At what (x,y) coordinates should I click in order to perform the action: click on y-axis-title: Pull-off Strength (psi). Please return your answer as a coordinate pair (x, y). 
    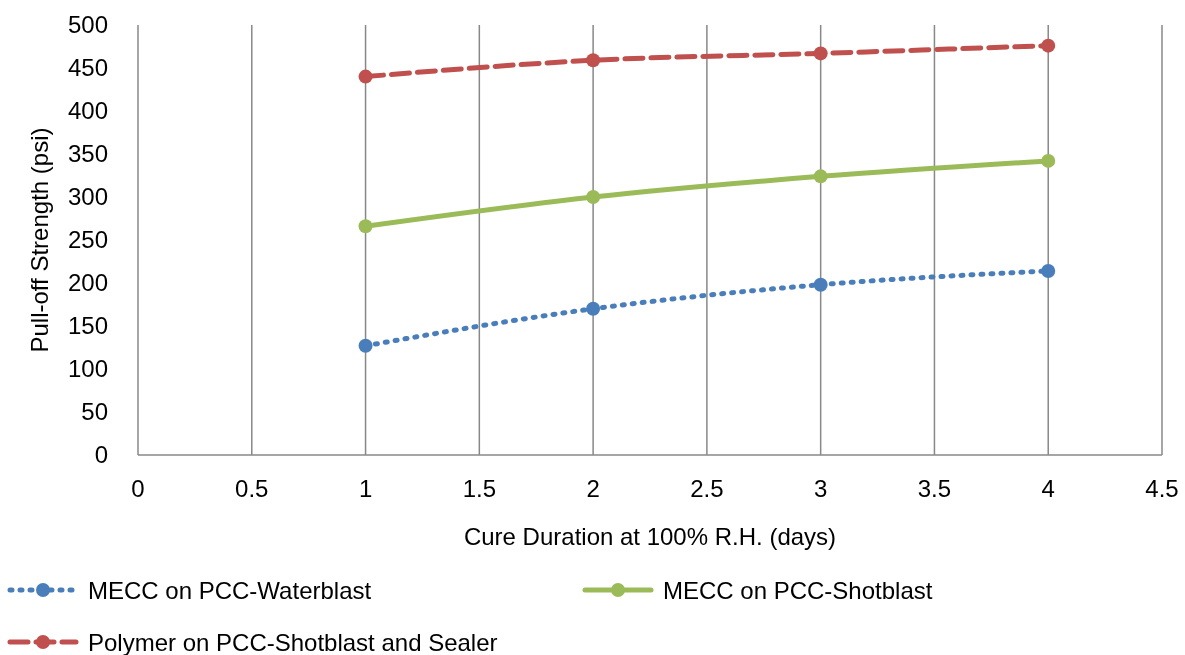
    Looking at the image, I should click on (39, 240).